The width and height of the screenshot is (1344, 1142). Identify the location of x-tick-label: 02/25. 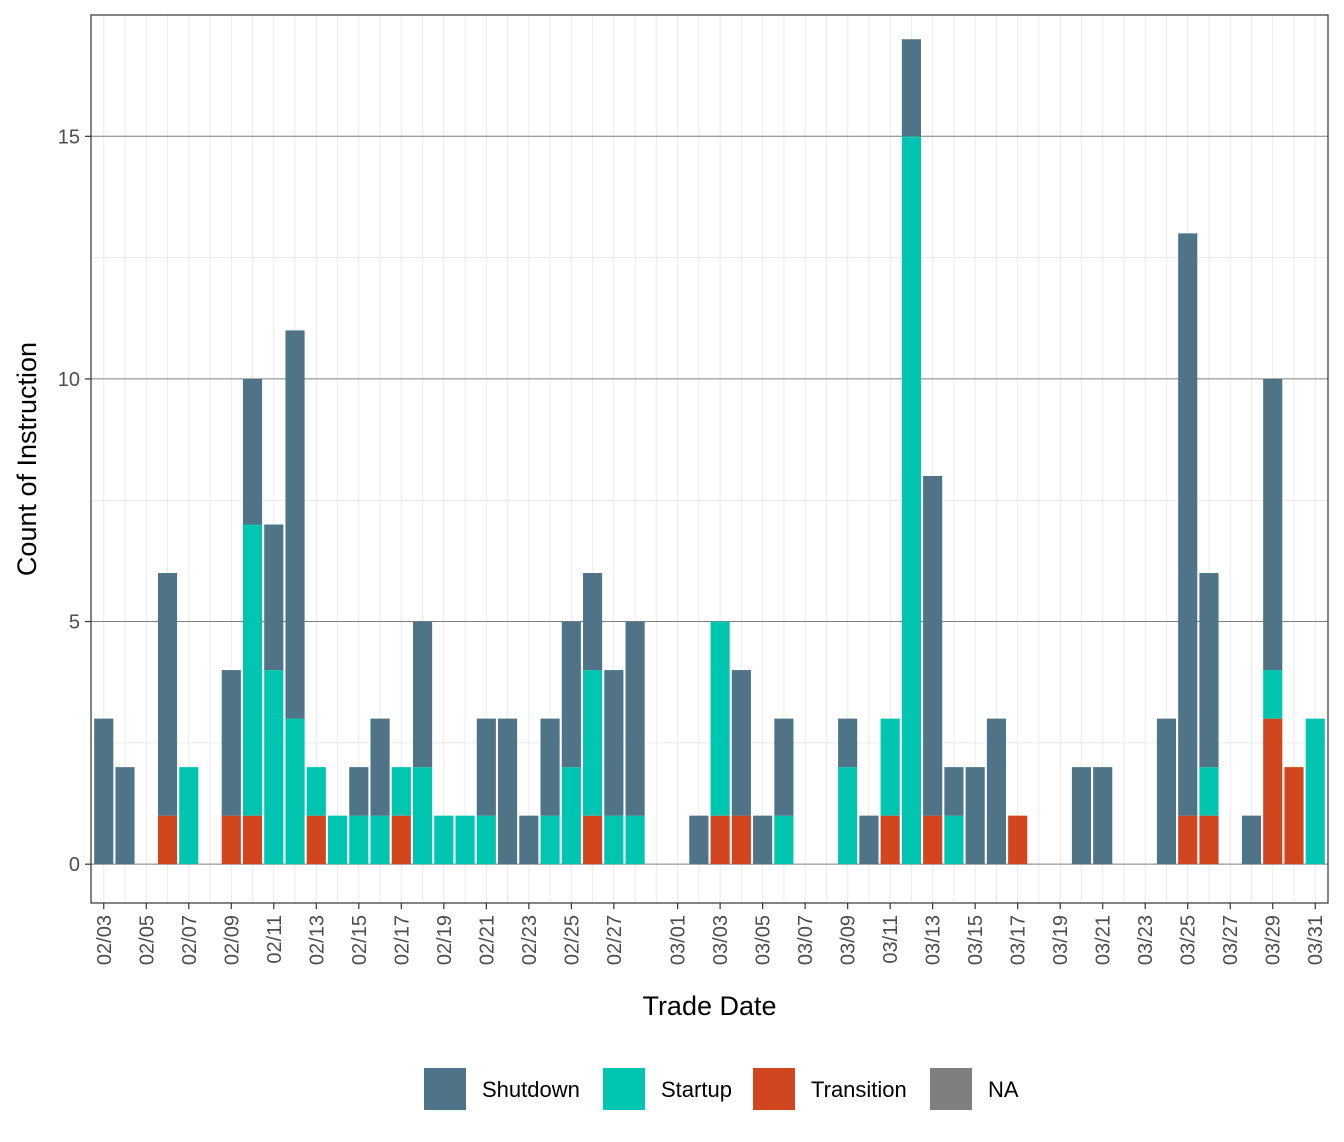
(572, 940).